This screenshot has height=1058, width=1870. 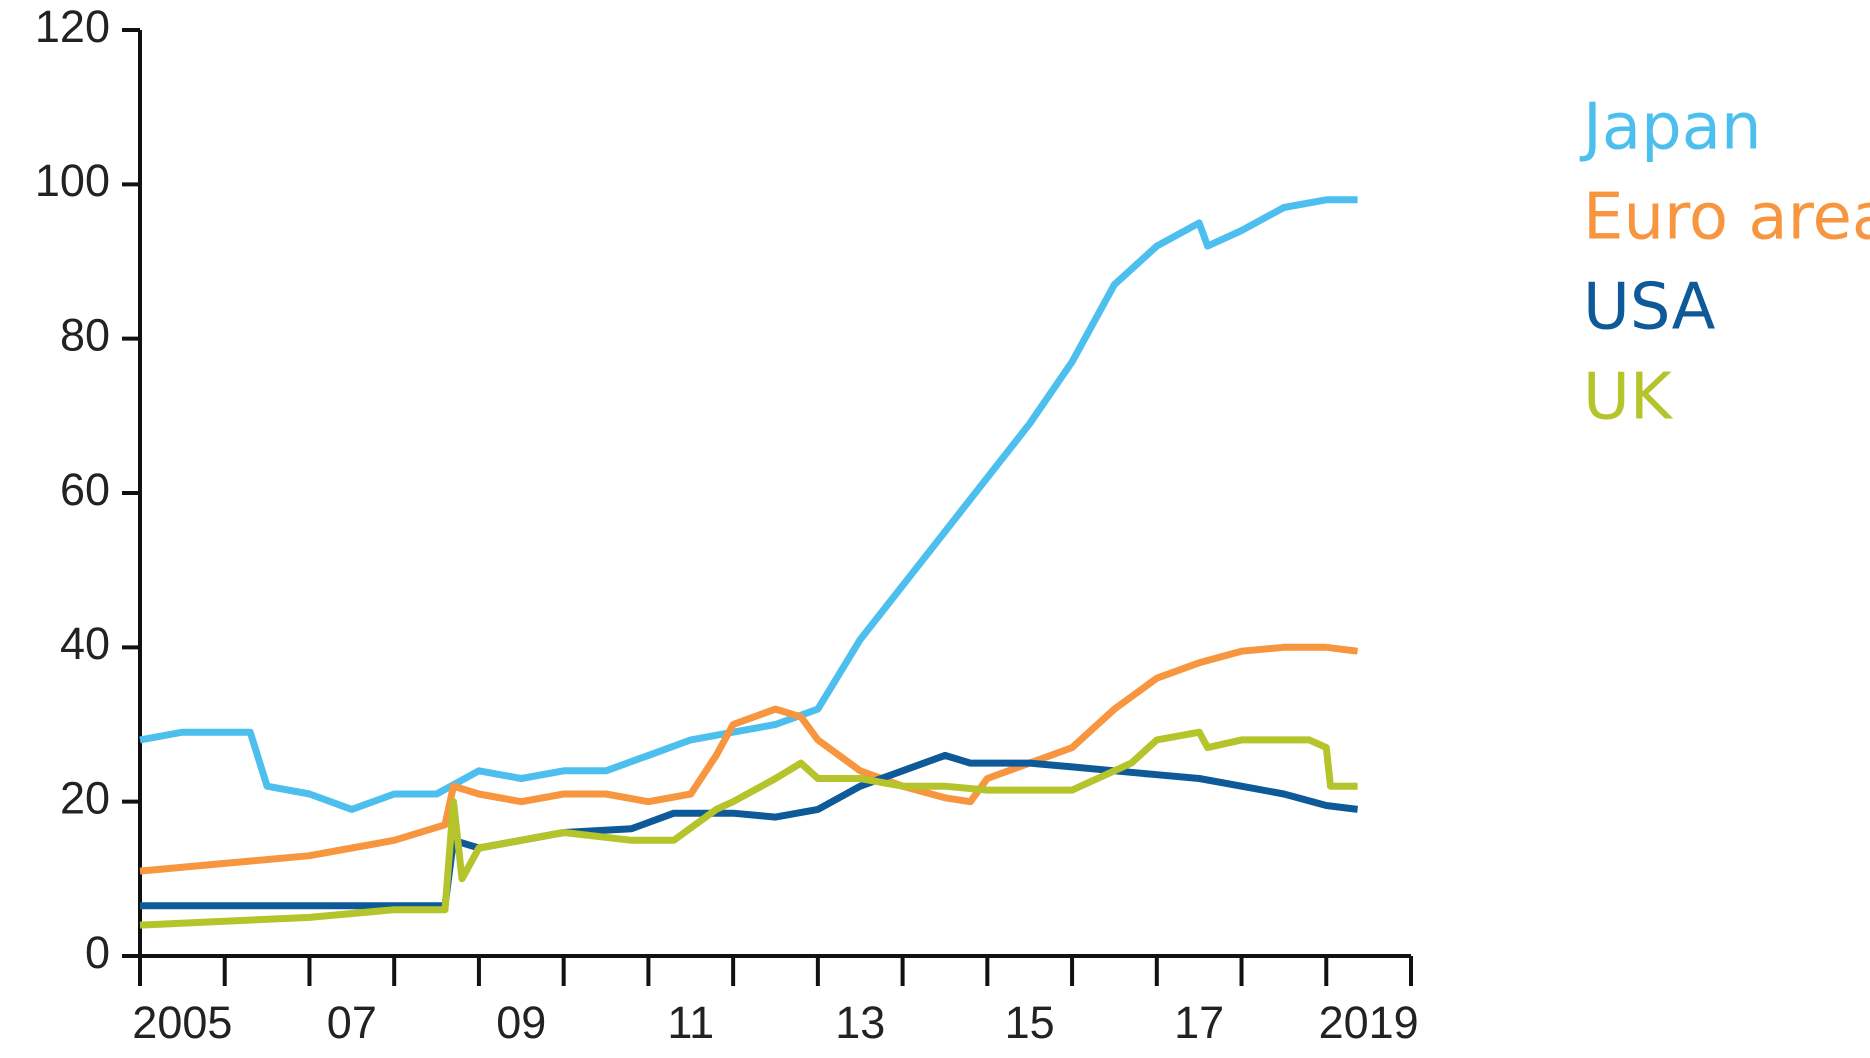 I want to click on y-tick-label: 60, so click(x=85, y=489).